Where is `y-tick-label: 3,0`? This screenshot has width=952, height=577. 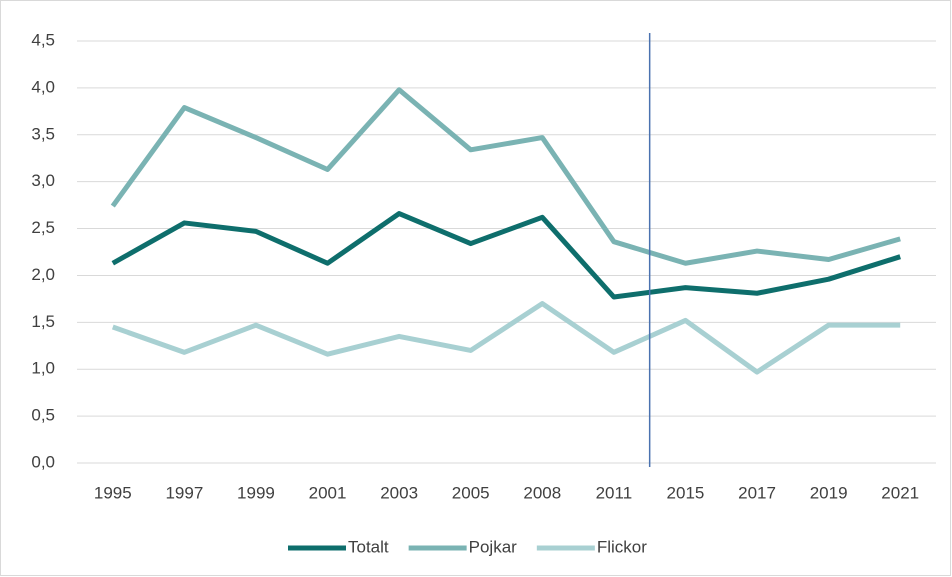
y-tick-label: 3,0 is located at coordinates (43, 180).